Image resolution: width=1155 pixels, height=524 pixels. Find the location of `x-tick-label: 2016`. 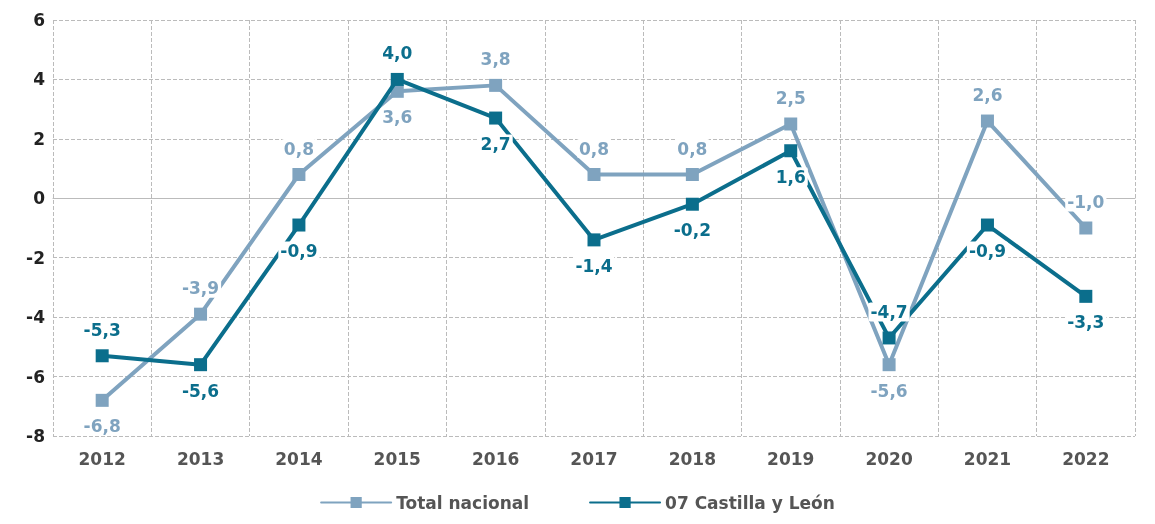

x-tick-label: 2016 is located at coordinates (495, 458).